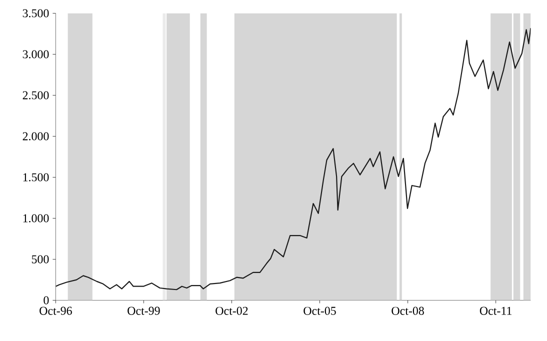 This screenshot has height=341, width=547. Describe the element at coordinates (46, 300) in the screenshot. I see `y-tick-label: 0` at that location.